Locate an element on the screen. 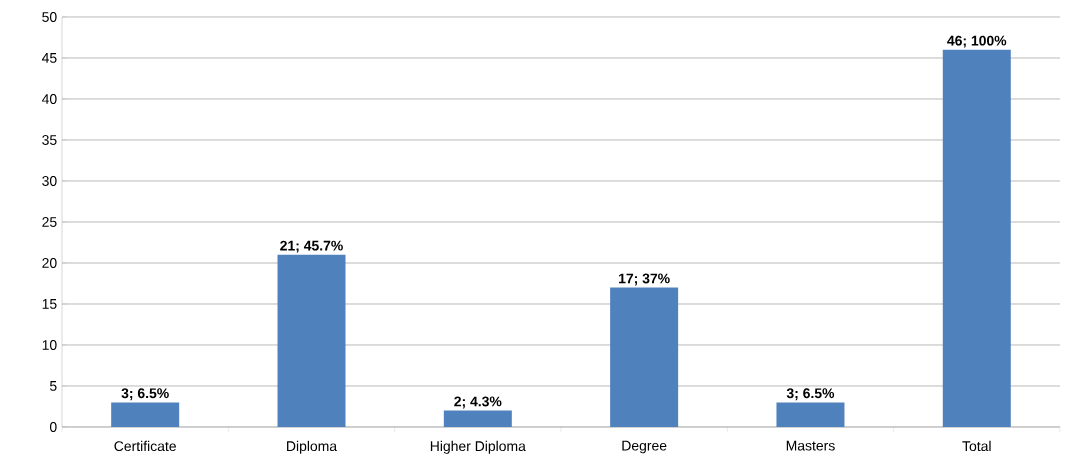  x-tick-label: Higher Diploma is located at coordinates (478, 447).